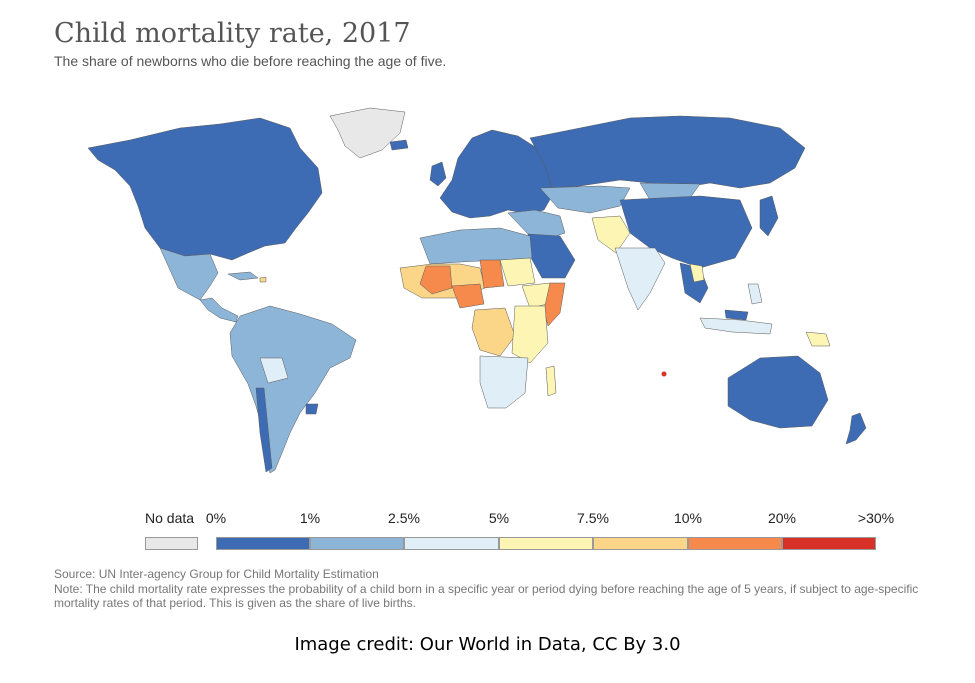 The width and height of the screenshot is (975, 683). Describe the element at coordinates (554, 304) in the screenshot. I see `region-somalia` at that location.